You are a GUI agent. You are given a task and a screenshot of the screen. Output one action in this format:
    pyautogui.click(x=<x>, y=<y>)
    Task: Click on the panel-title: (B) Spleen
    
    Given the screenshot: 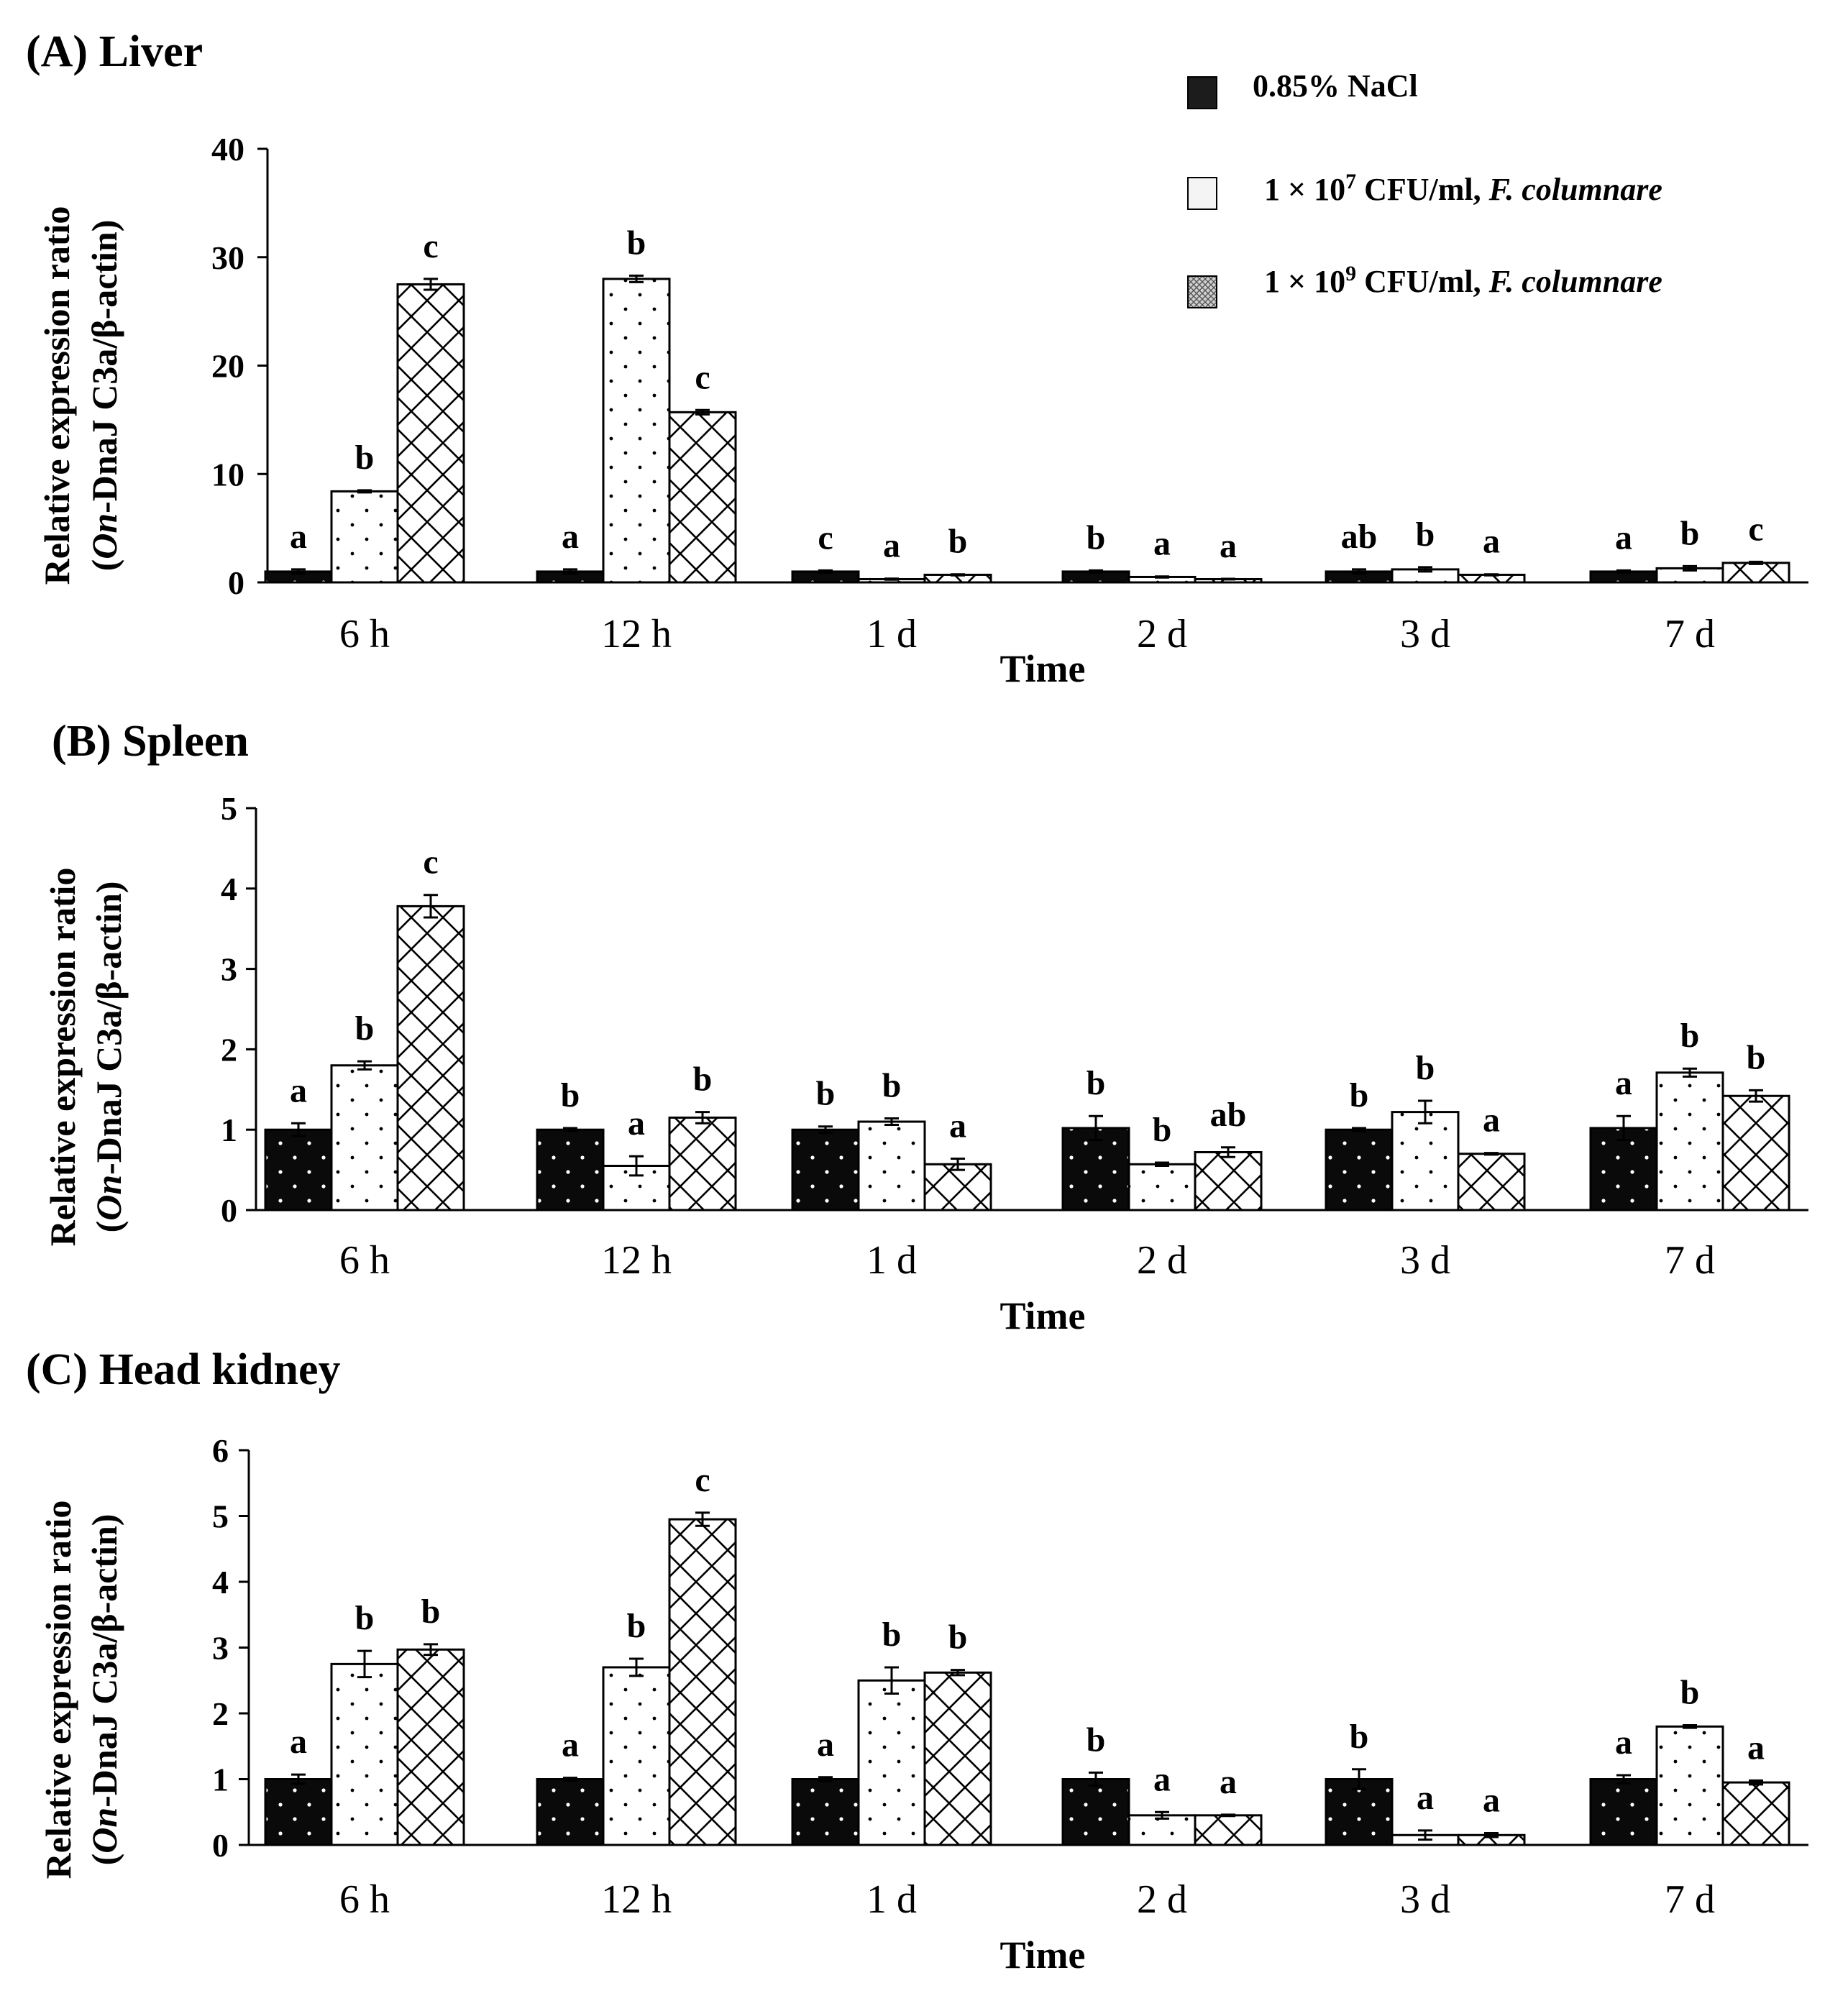 What is the action you would take?
    pyautogui.click(x=150, y=741)
    